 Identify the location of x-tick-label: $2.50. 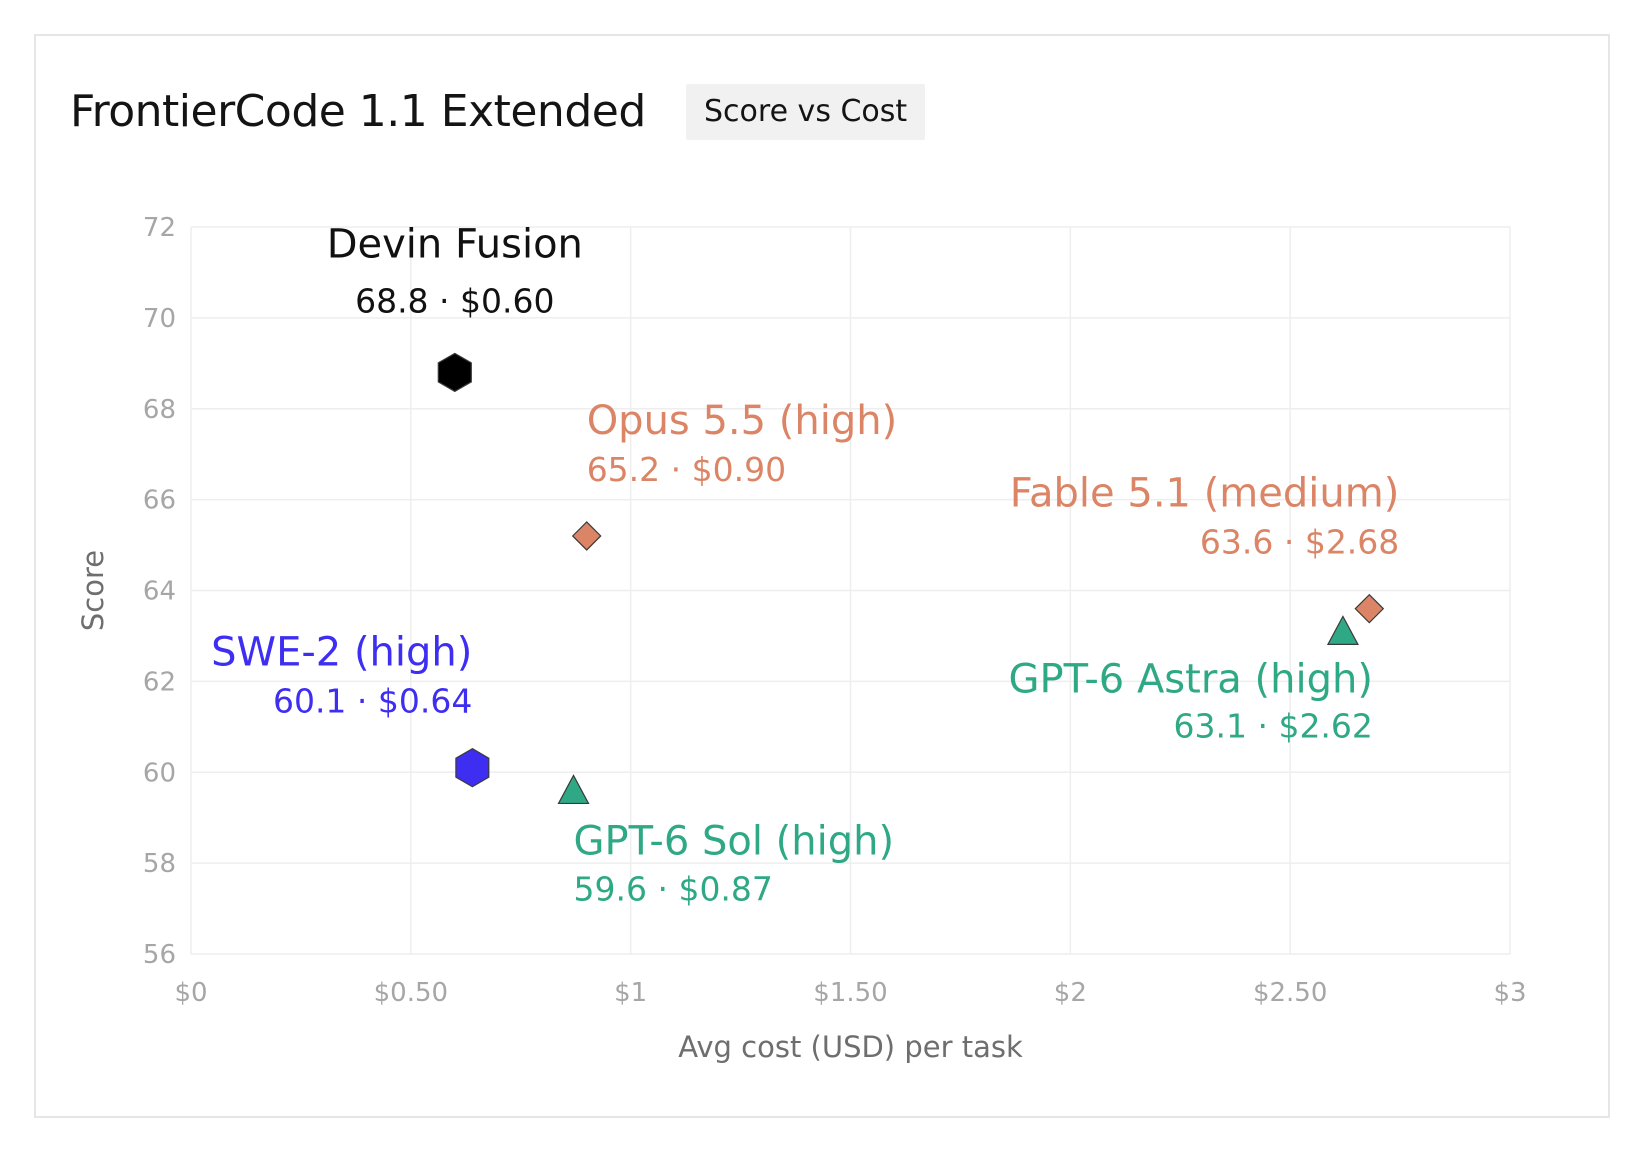
(1290, 993).